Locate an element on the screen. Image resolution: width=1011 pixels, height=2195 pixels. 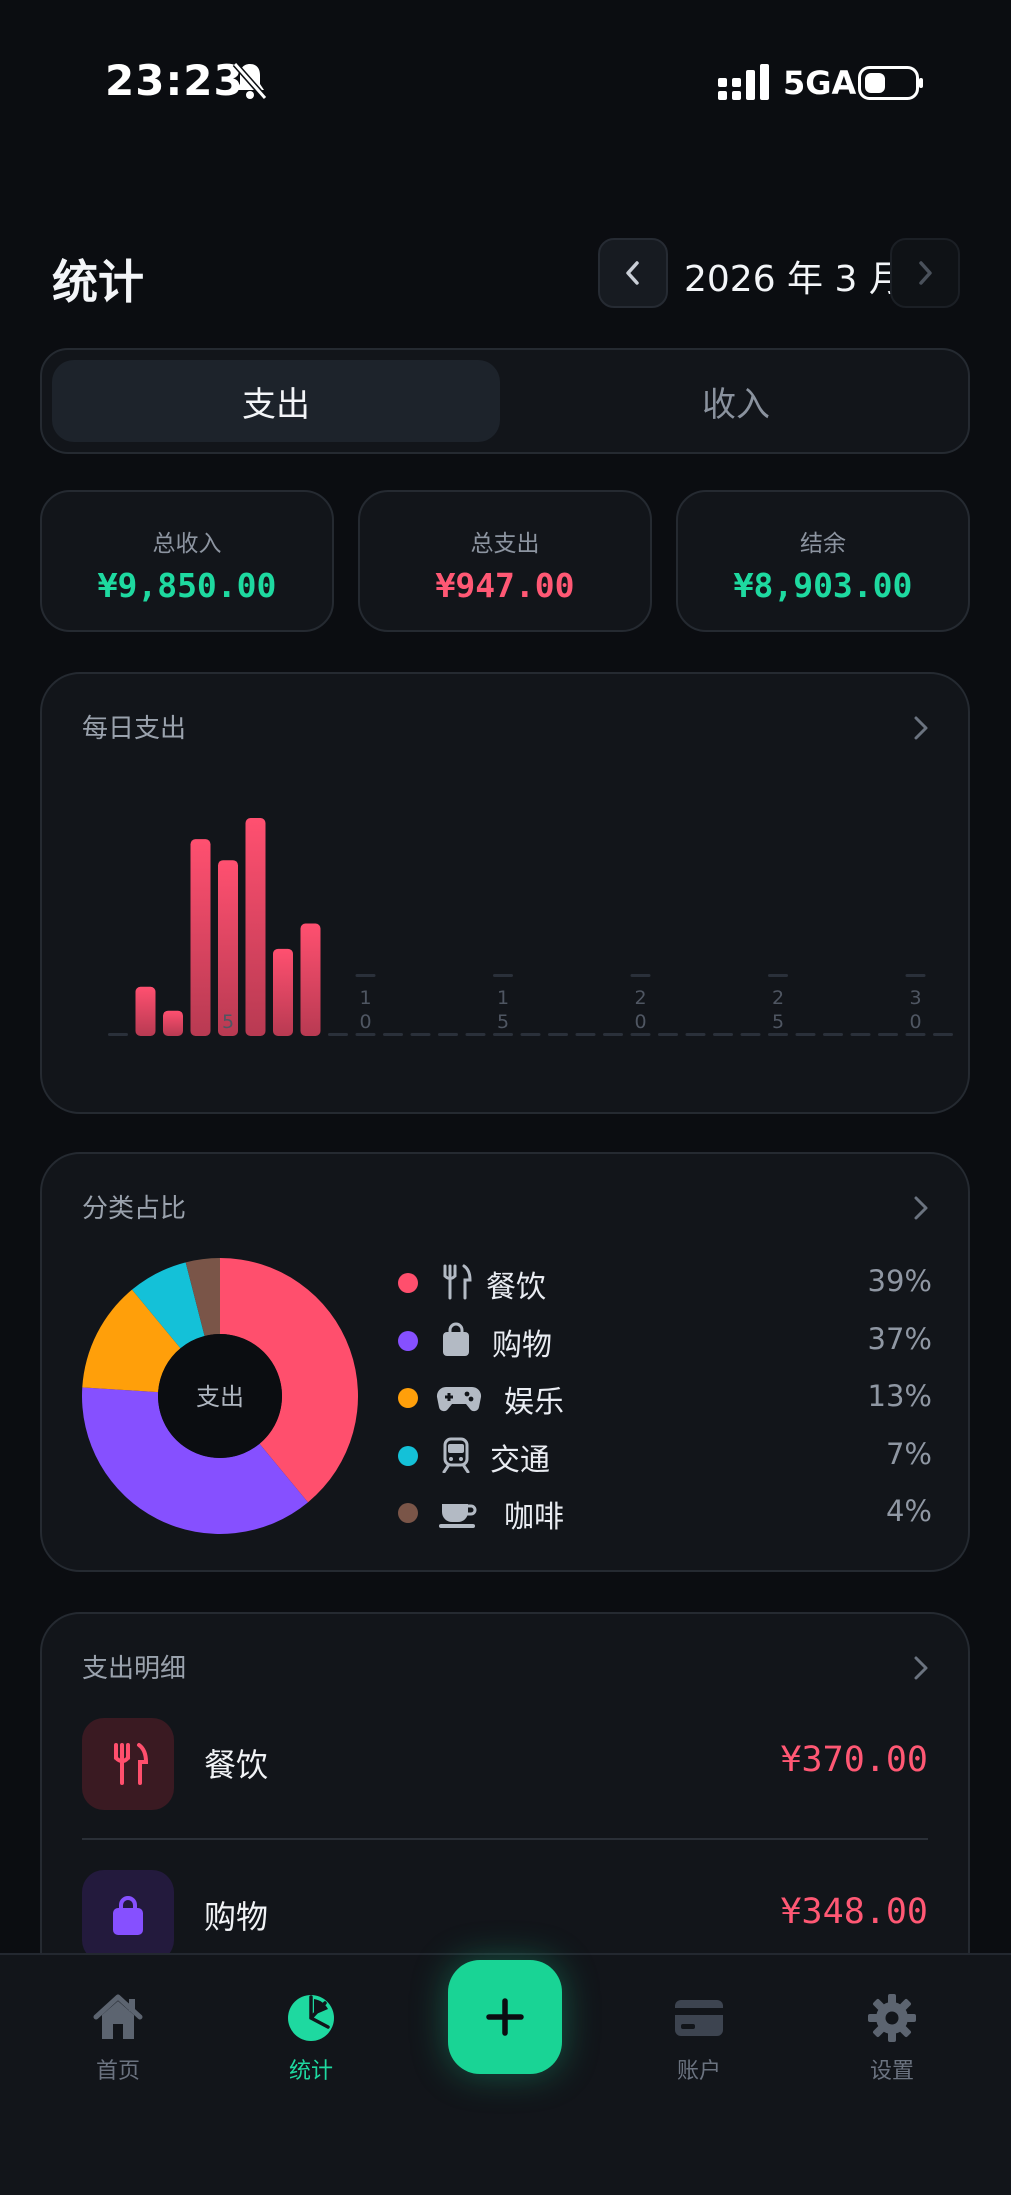
donut-slice-咖啡 is located at coordinates (202, 1297).